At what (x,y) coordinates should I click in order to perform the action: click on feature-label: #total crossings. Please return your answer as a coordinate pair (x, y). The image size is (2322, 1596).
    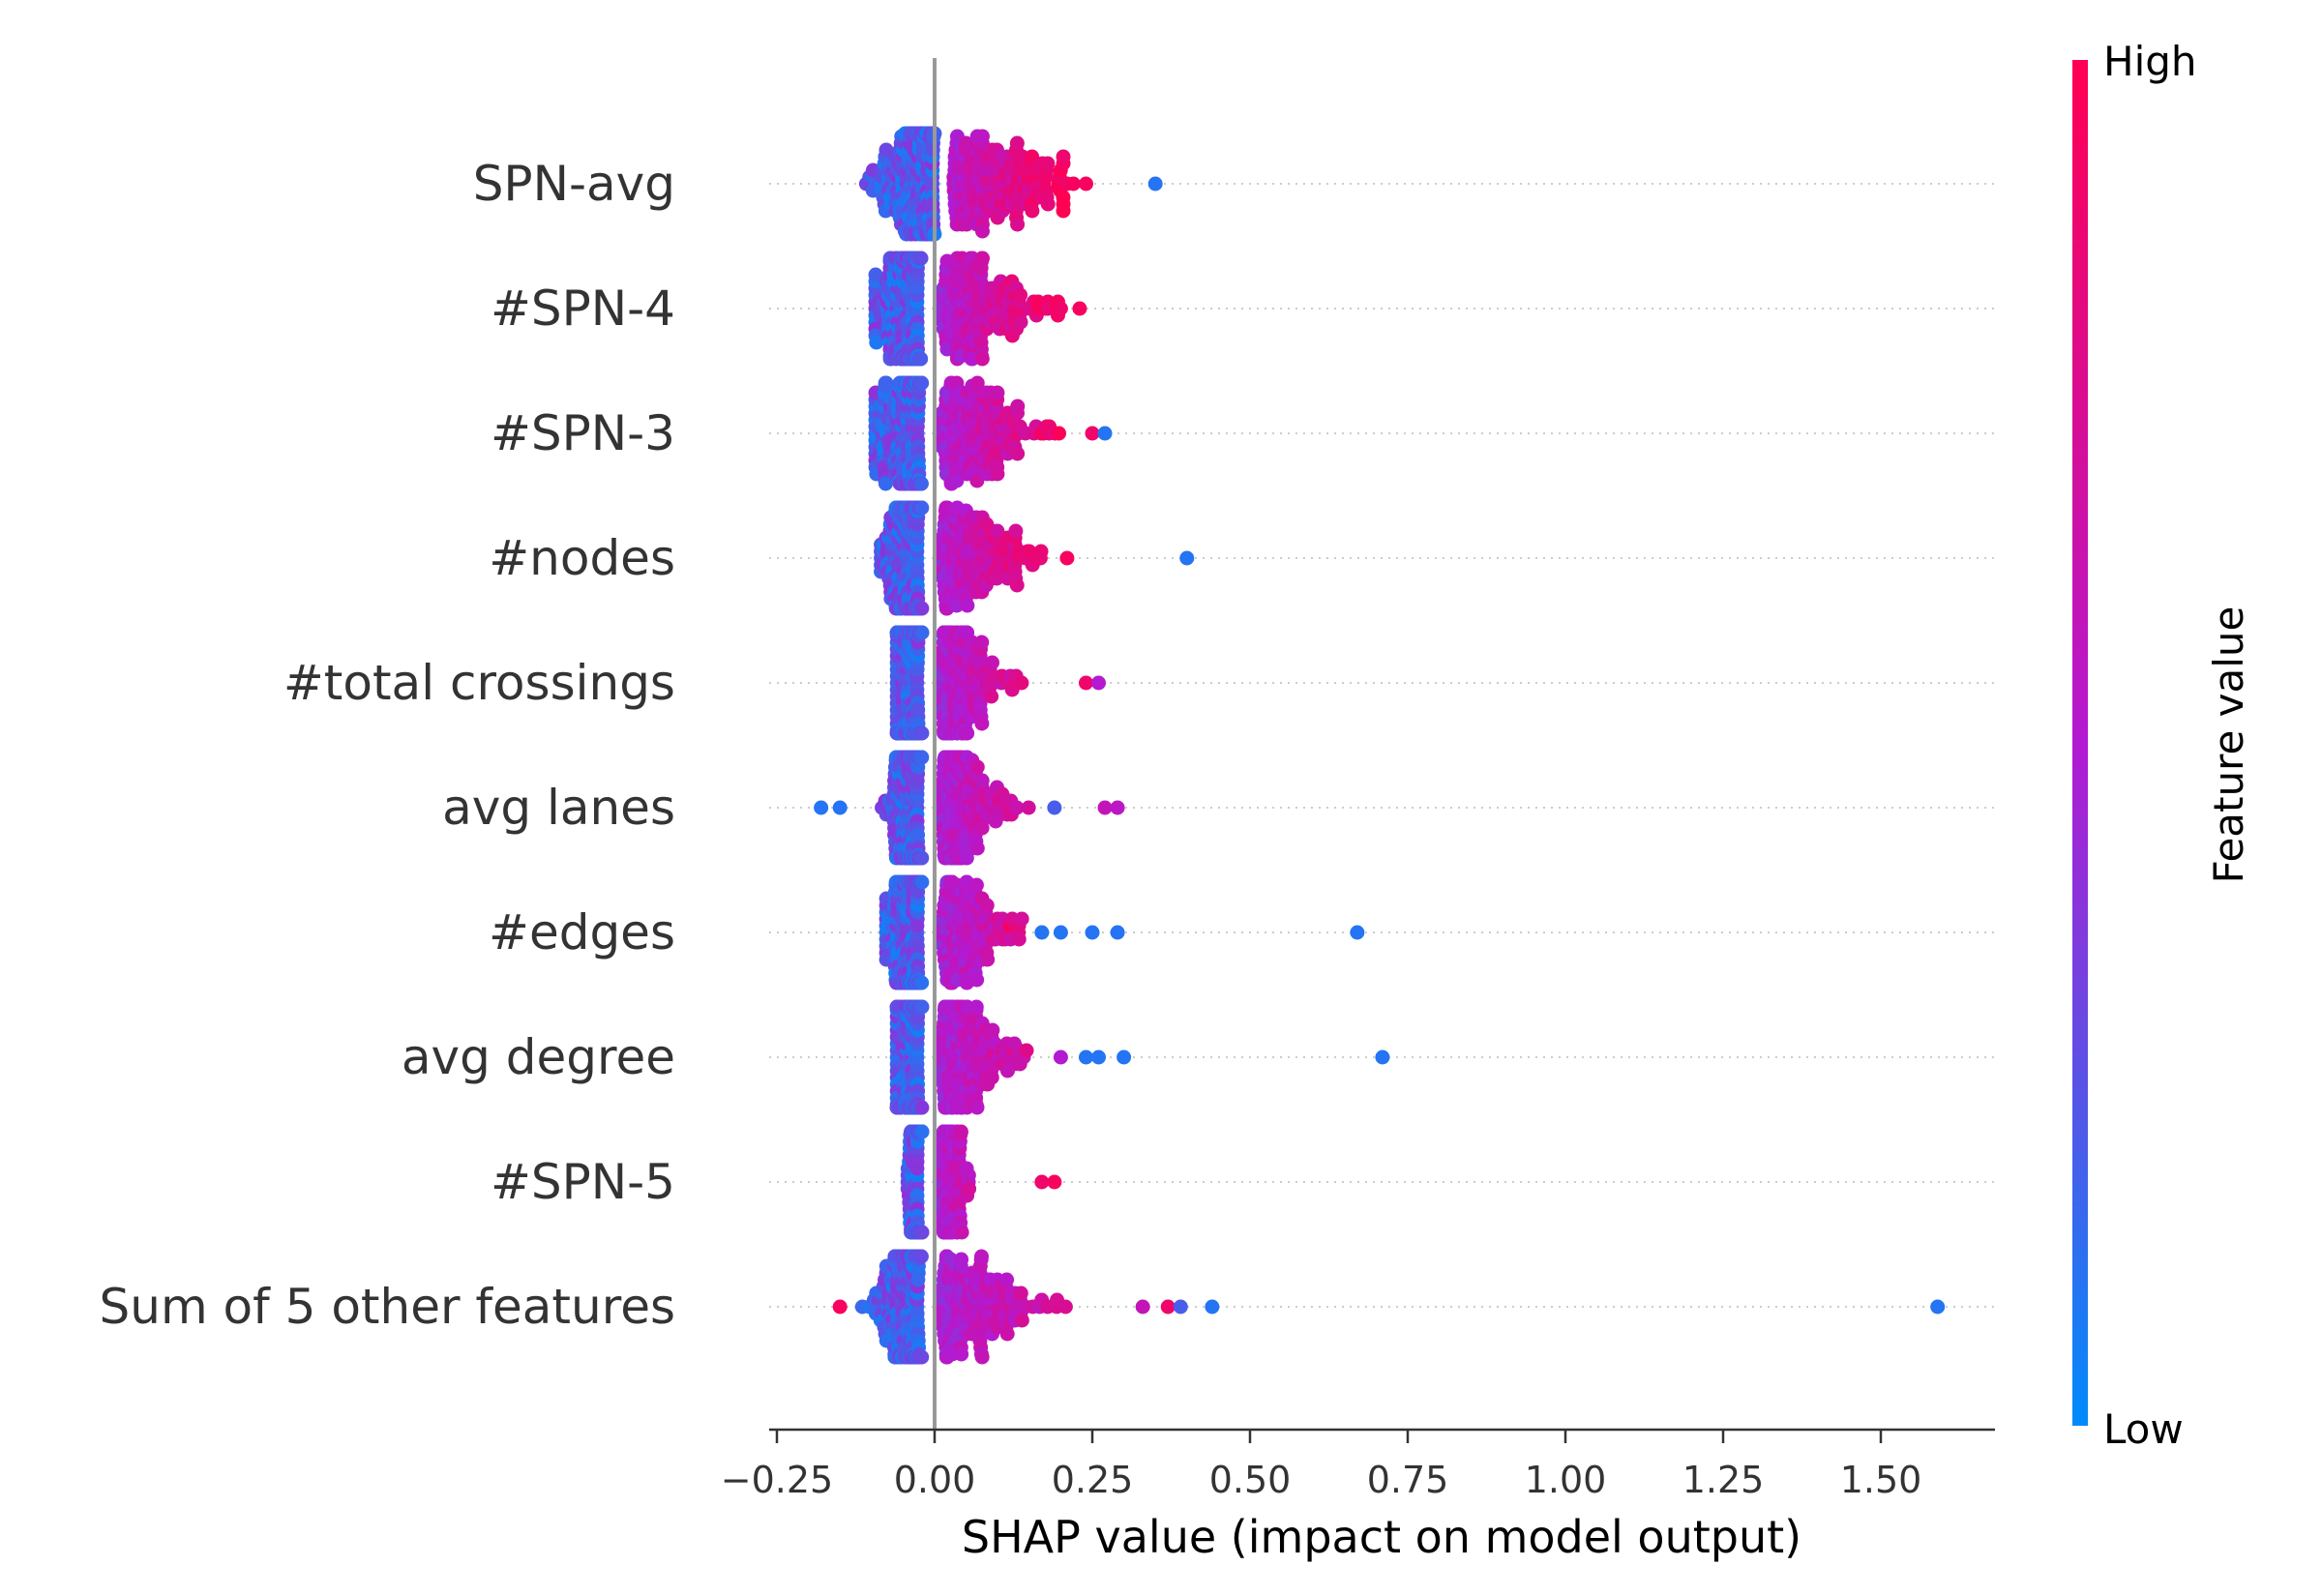
    Looking at the image, I should click on (479, 683).